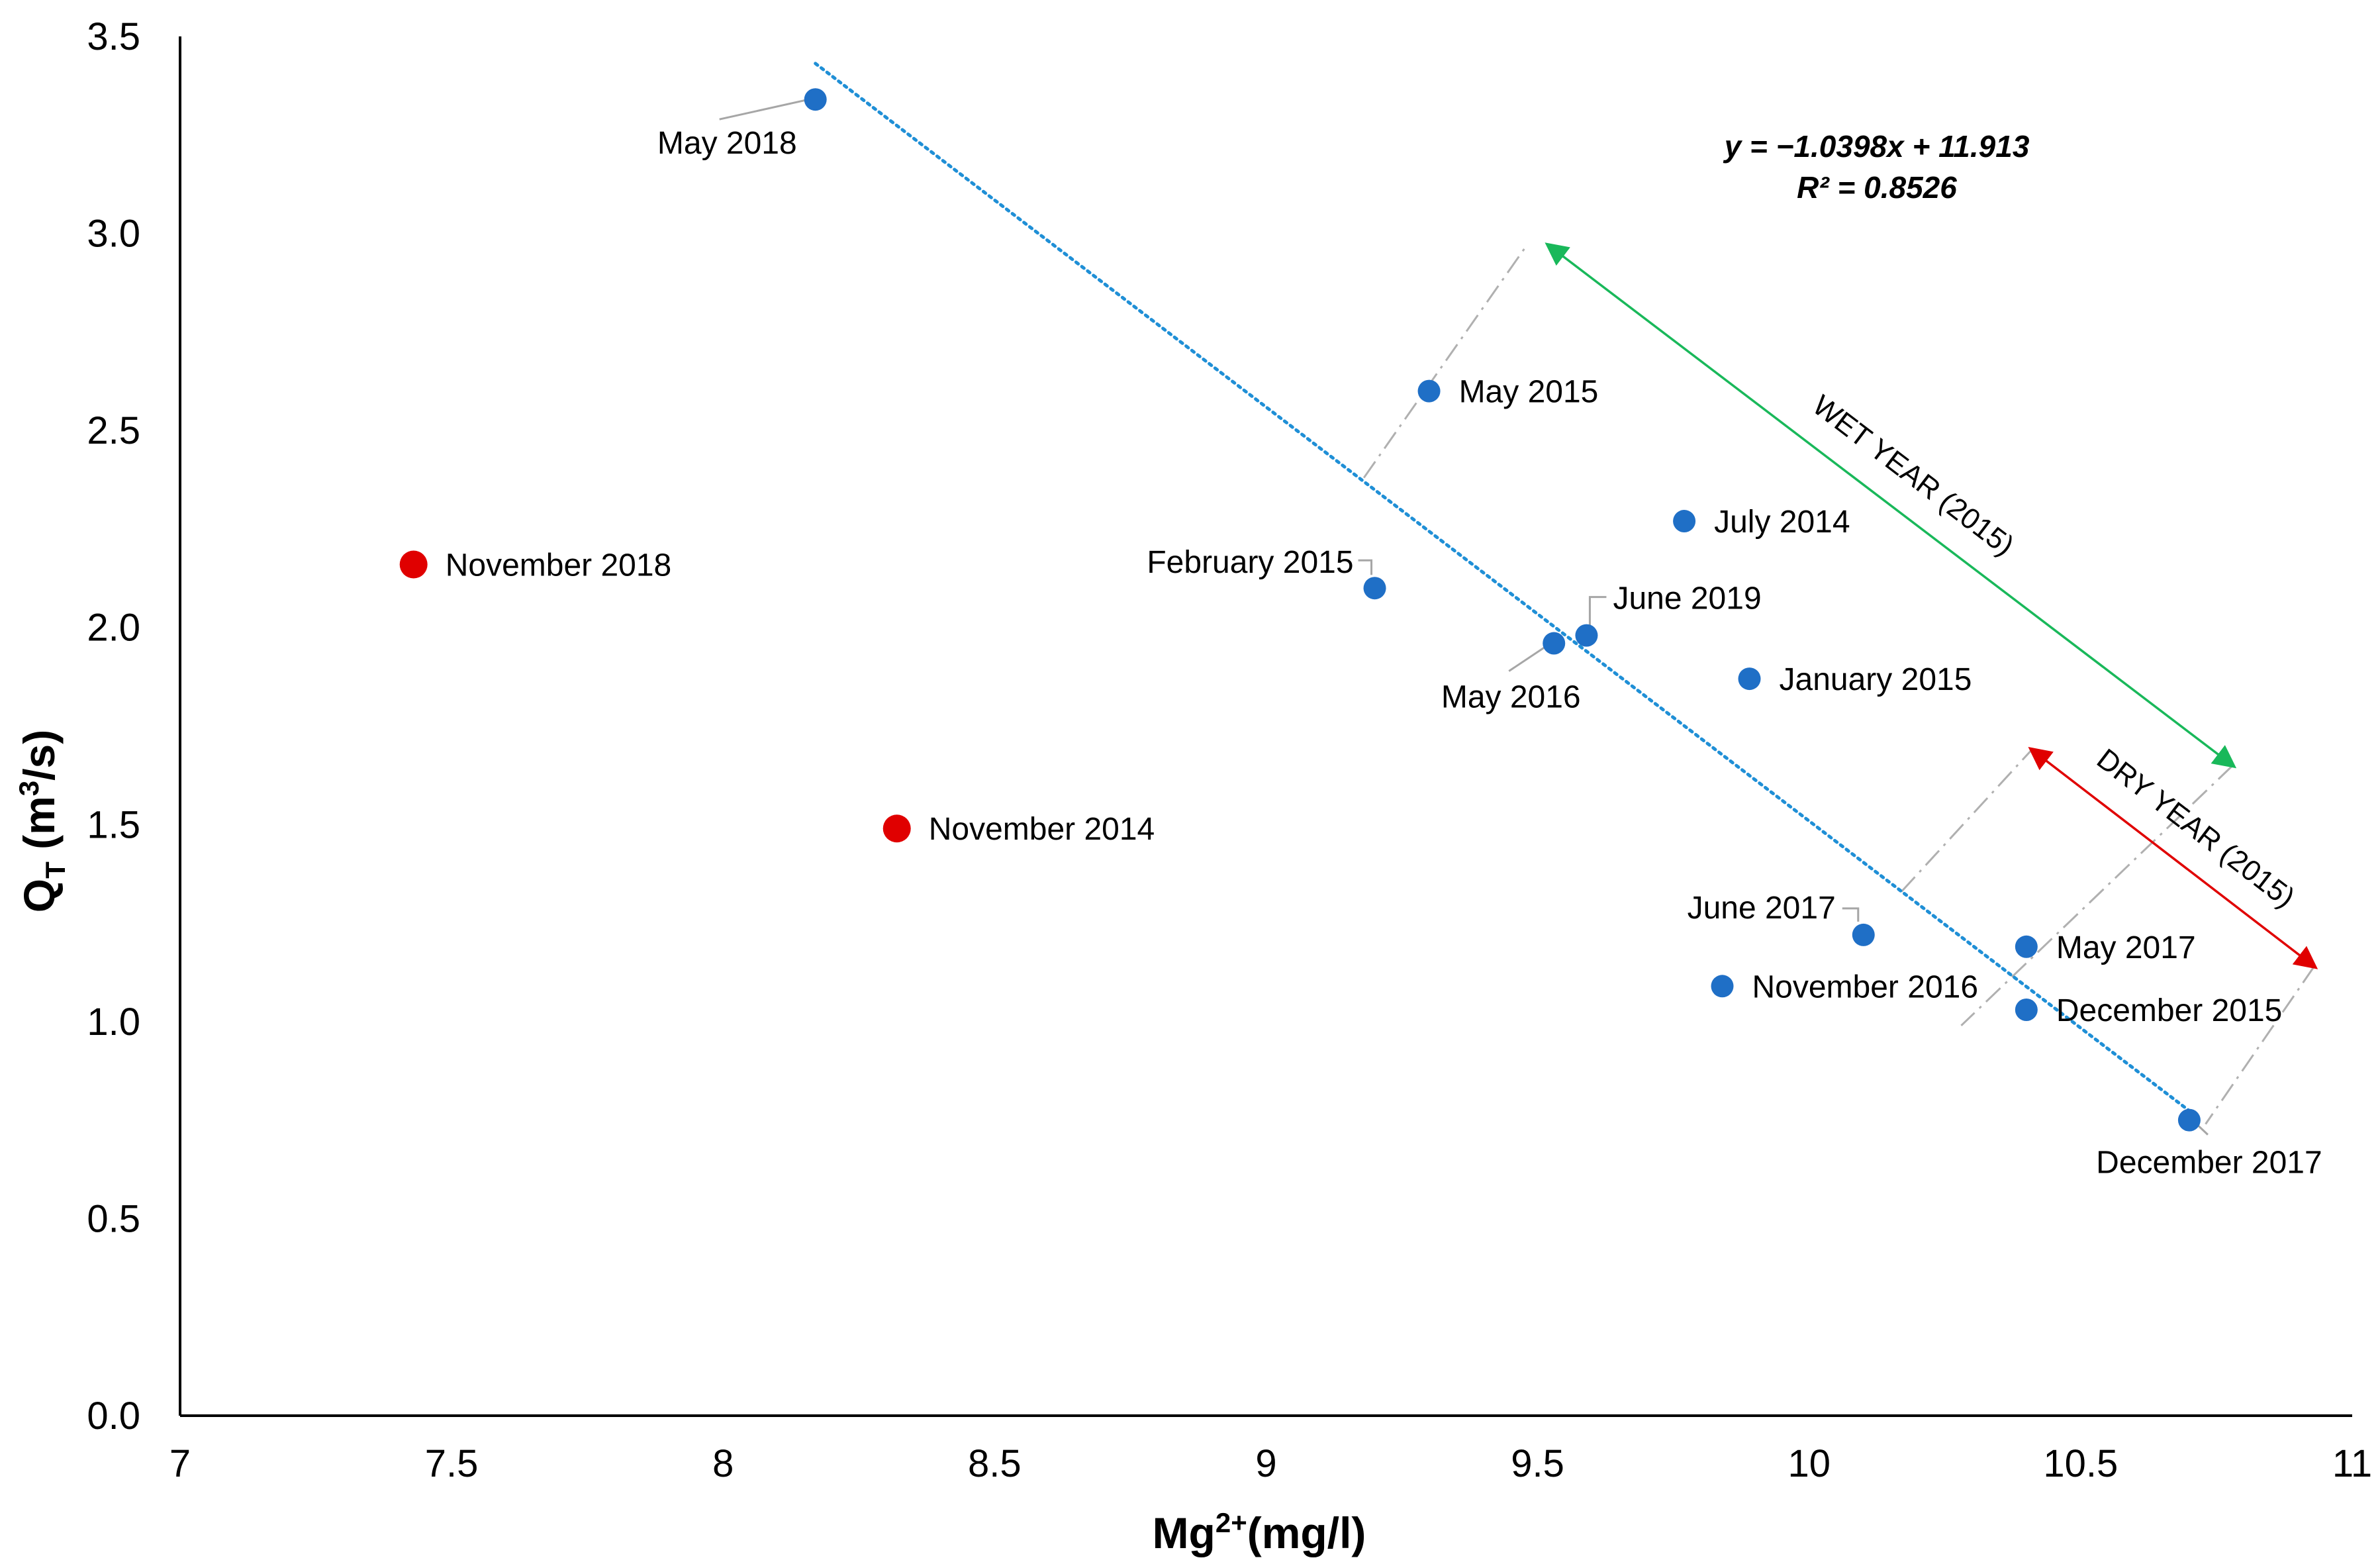 The width and height of the screenshot is (2380, 1566). What do you see at coordinates (995, 1463) in the screenshot?
I see `x-tick-label: 8.5` at bounding box center [995, 1463].